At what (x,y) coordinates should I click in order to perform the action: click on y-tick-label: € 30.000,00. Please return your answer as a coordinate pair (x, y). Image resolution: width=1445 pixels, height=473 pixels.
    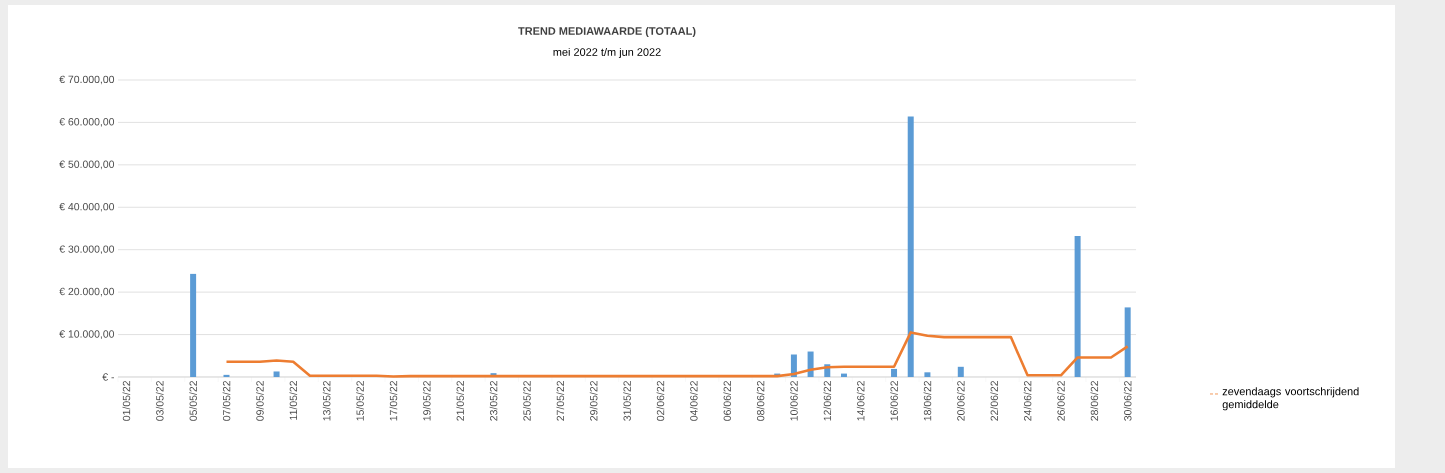
    Looking at the image, I should click on (87, 250).